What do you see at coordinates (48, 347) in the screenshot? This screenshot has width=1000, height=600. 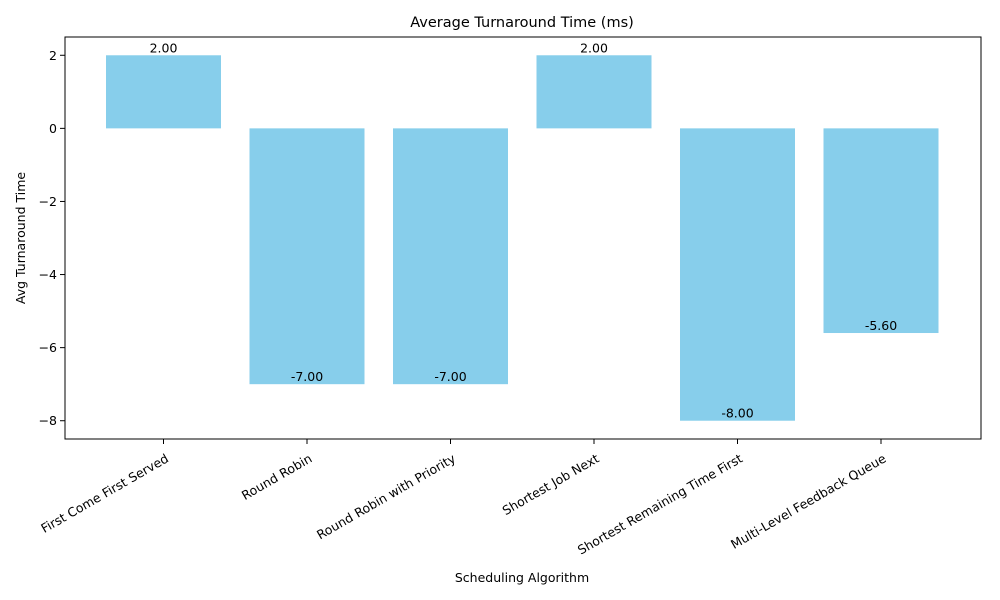 I see `y-tick-label: −6` at bounding box center [48, 347].